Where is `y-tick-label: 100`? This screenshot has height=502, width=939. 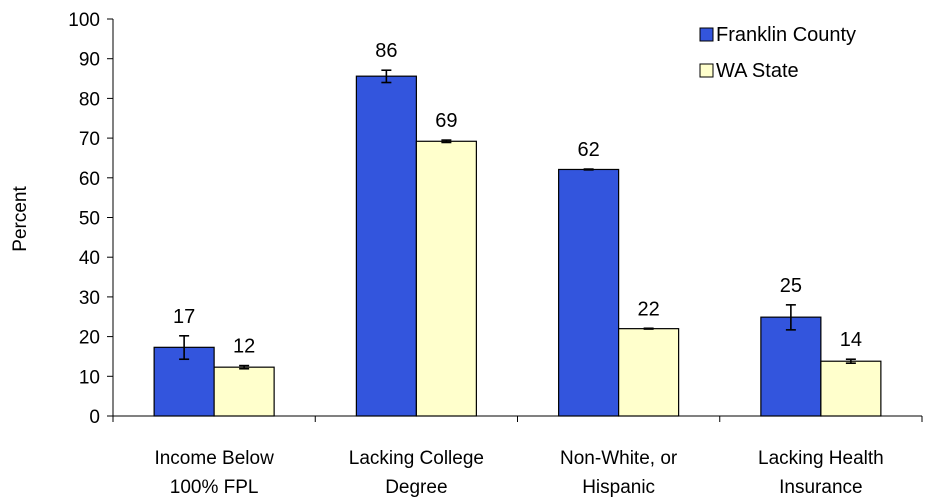 y-tick-label: 100 is located at coordinates (84, 20).